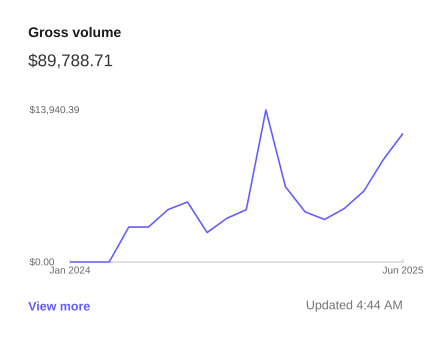 Image resolution: width=447 pixels, height=337 pixels. What do you see at coordinates (42, 262) in the screenshot?
I see `y-tick-label: $0.00` at bounding box center [42, 262].